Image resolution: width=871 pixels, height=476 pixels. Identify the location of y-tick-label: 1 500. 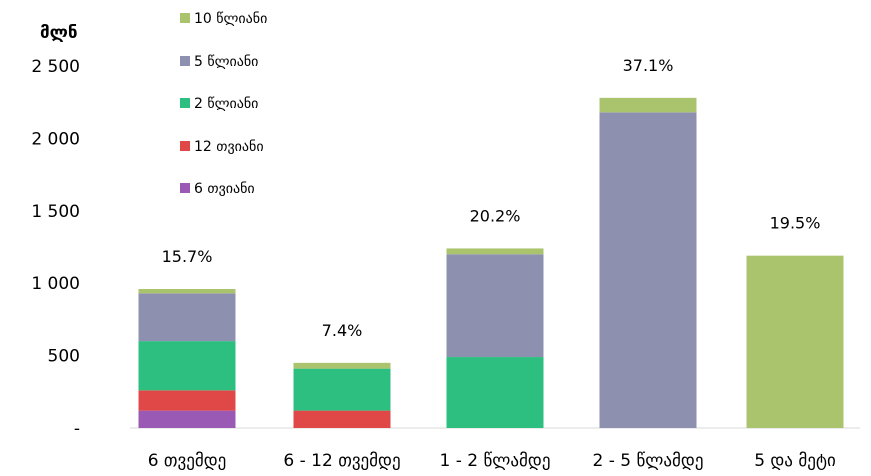
(55, 212).